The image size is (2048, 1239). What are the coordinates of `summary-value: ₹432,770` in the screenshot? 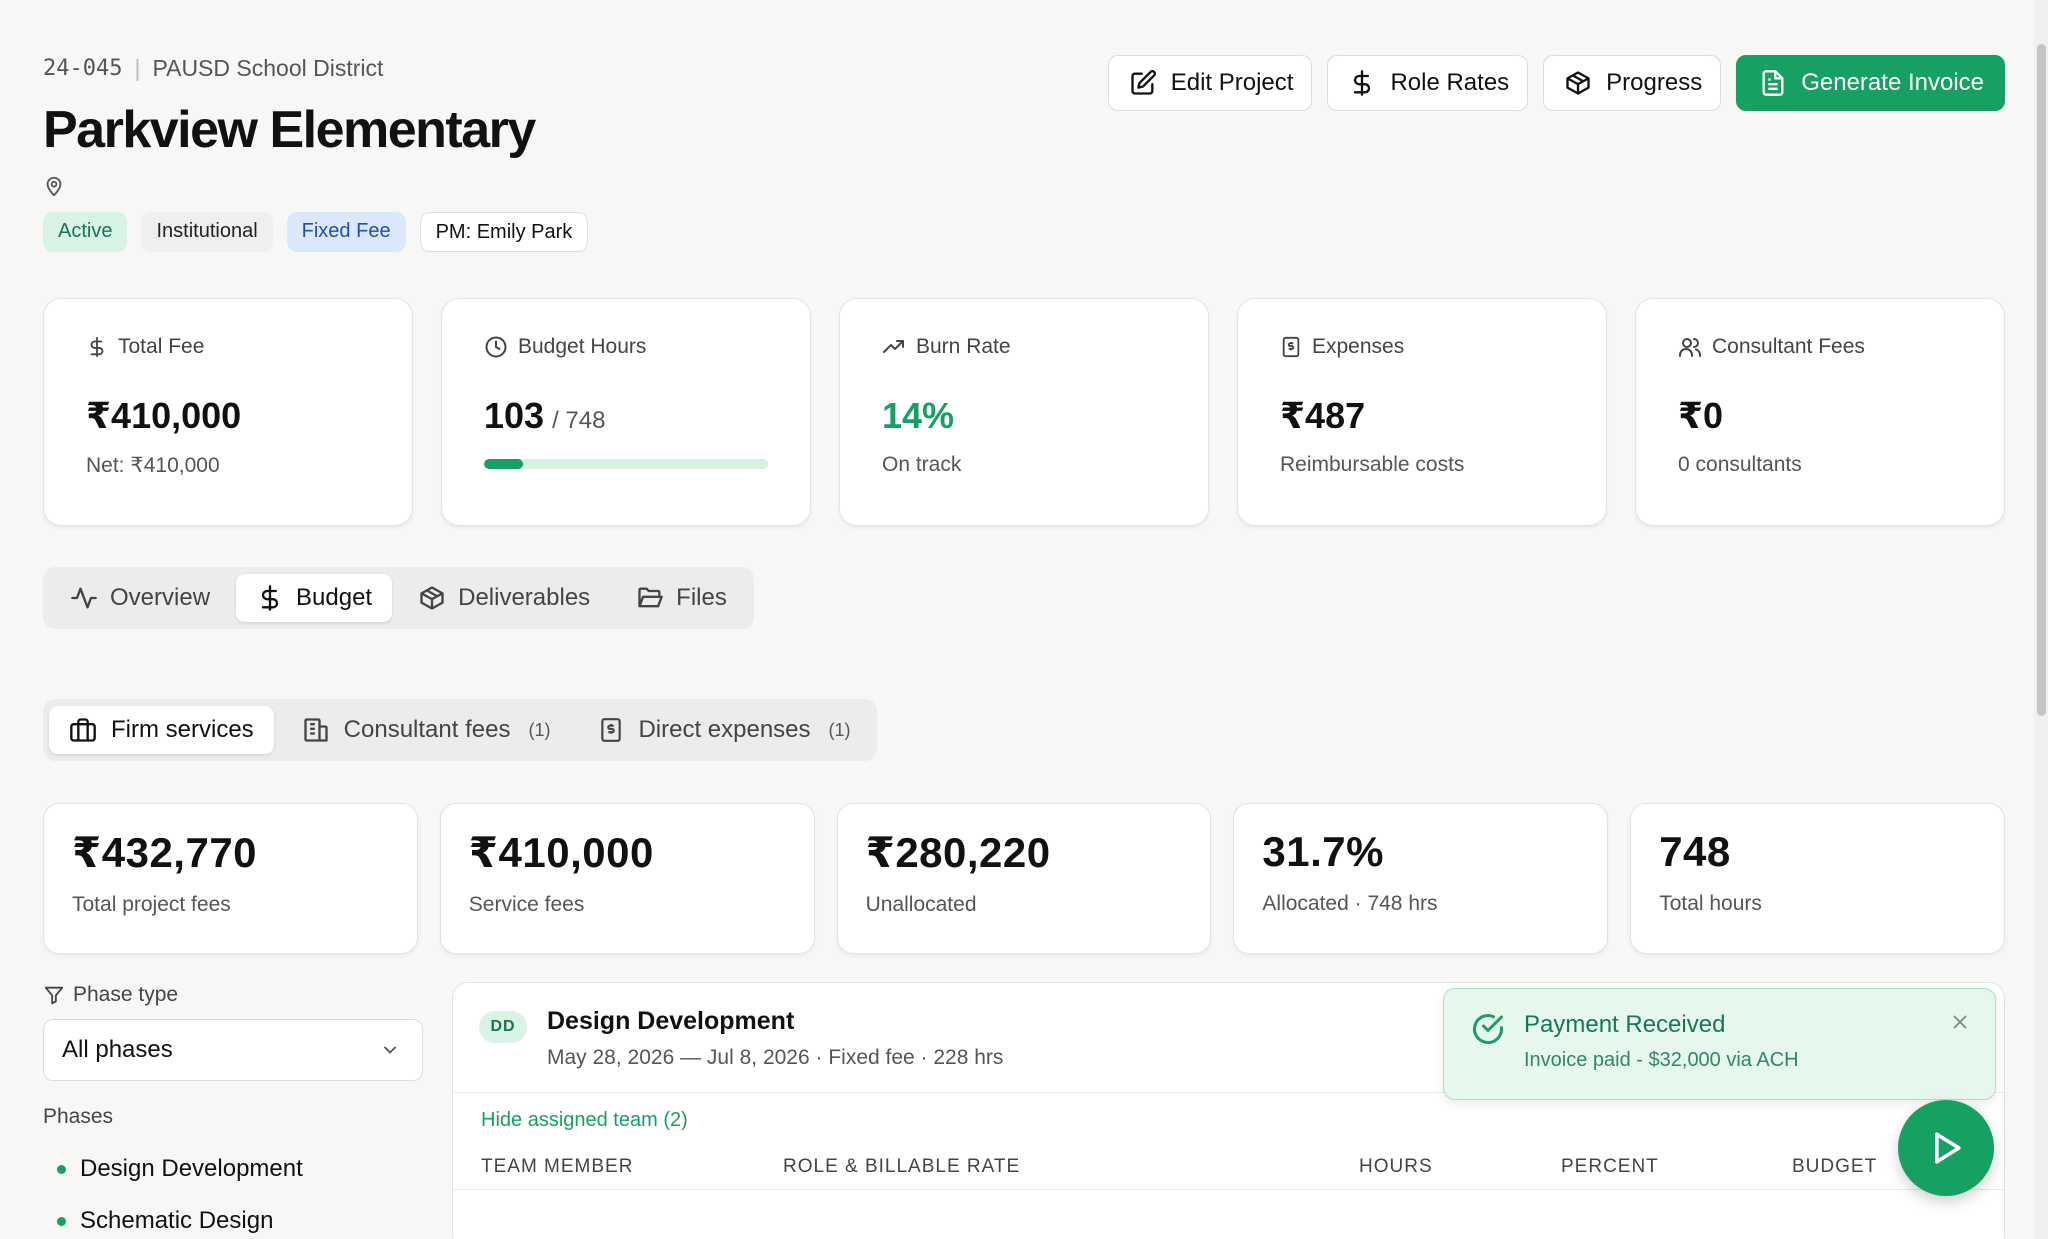 It's located at (165, 852).